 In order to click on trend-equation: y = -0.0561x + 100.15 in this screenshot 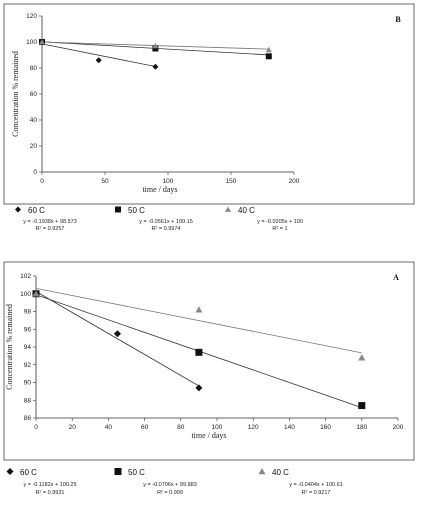, I will do `click(166, 222)`.